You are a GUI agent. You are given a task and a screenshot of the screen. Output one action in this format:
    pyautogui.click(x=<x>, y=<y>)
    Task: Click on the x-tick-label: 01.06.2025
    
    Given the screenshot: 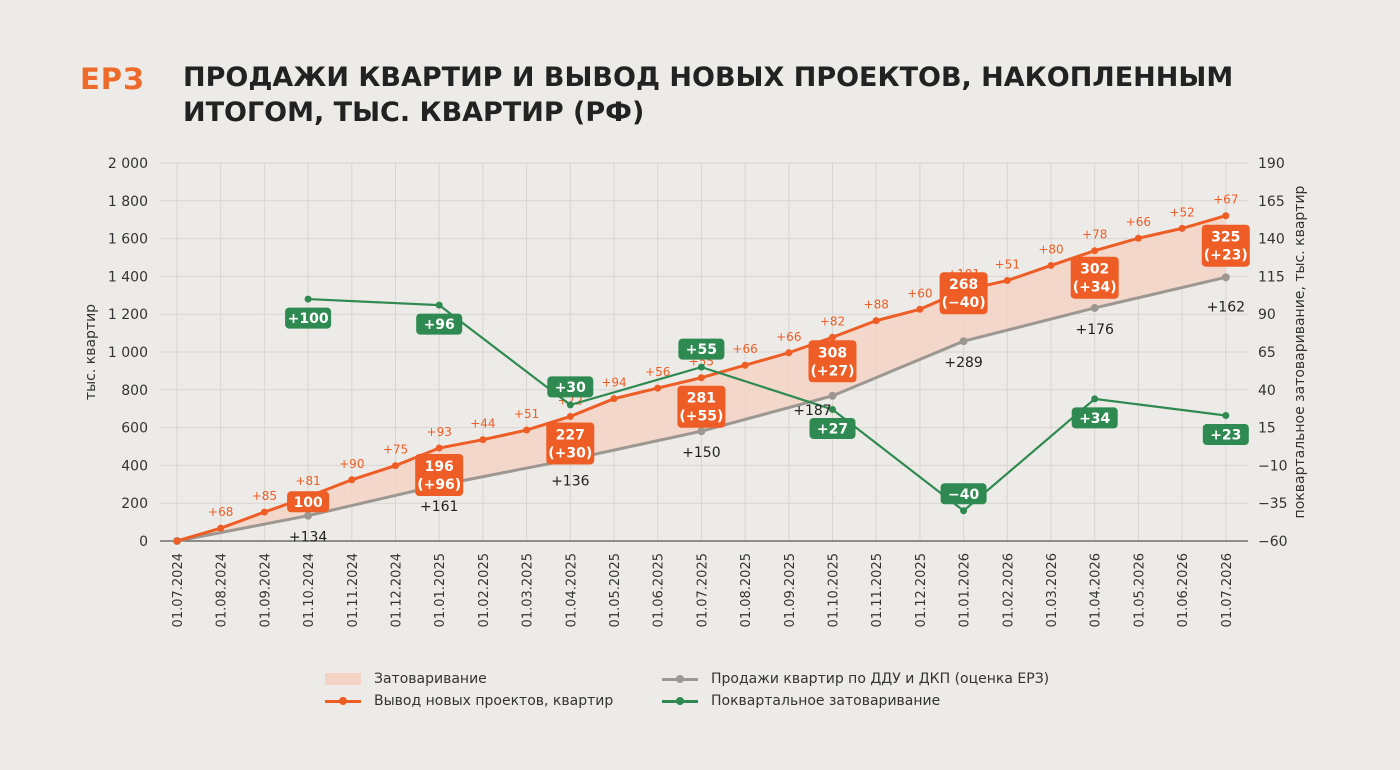 What is the action you would take?
    pyautogui.click(x=659, y=590)
    